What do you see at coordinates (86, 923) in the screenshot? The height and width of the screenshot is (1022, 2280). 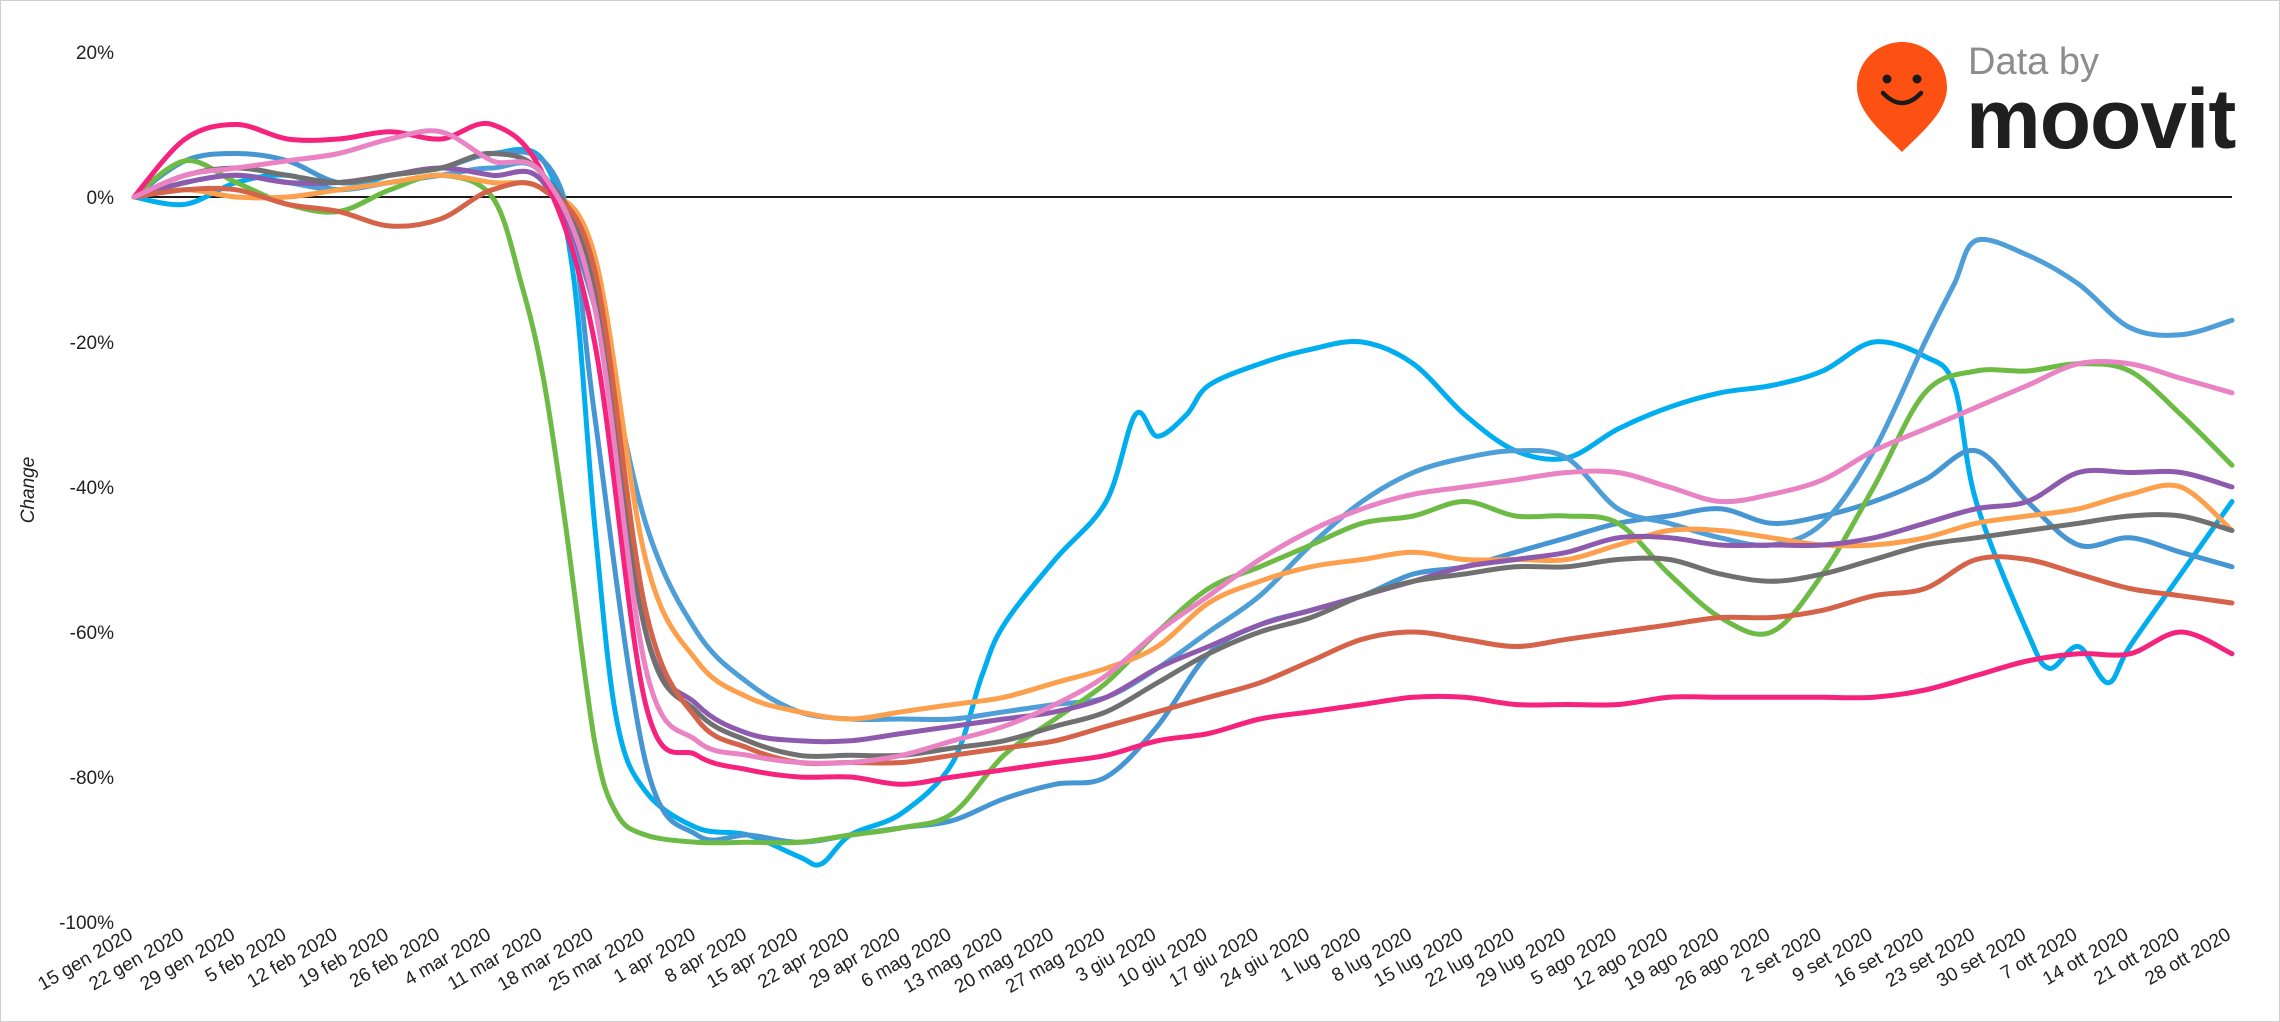 I see `y-tick-label: -100%` at bounding box center [86, 923].